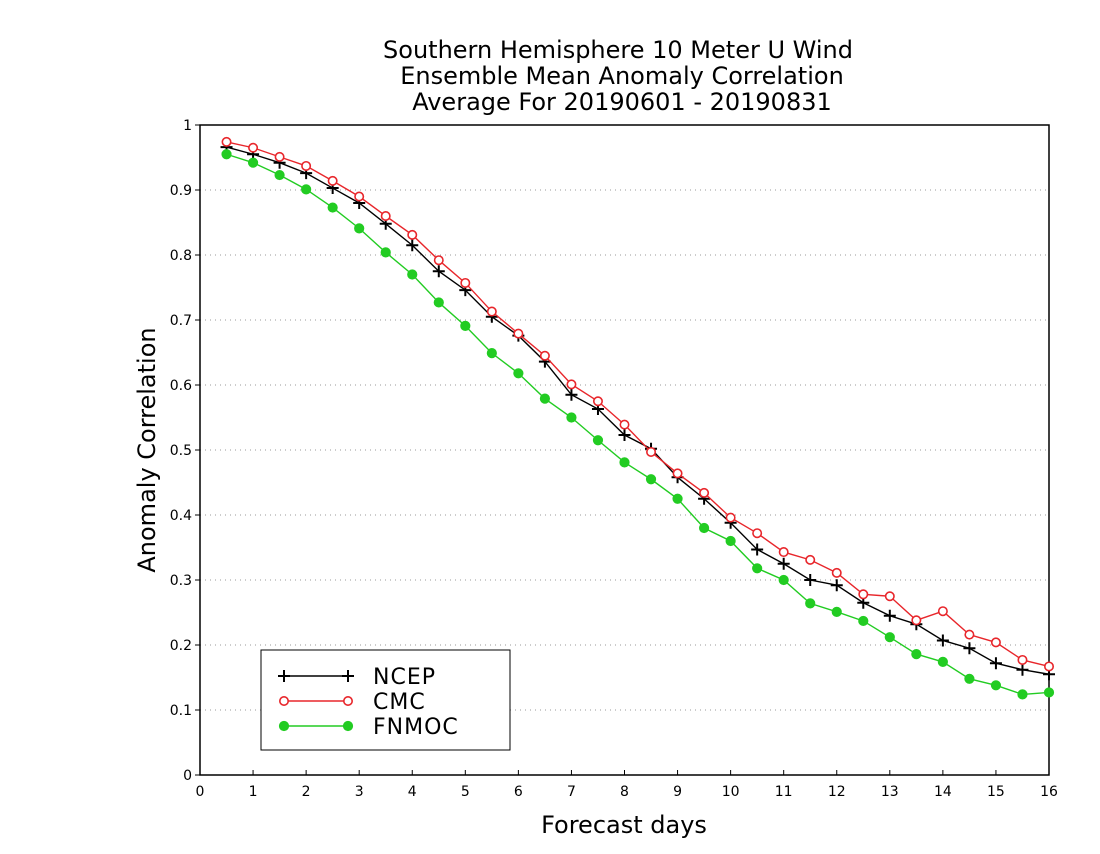 The height and width of the screenshot is (854, 1100). What do you see at coordinates (181, 386) in the screenshot?
I see `y-tick-label: 0.6` at bounding box center [181, 386].